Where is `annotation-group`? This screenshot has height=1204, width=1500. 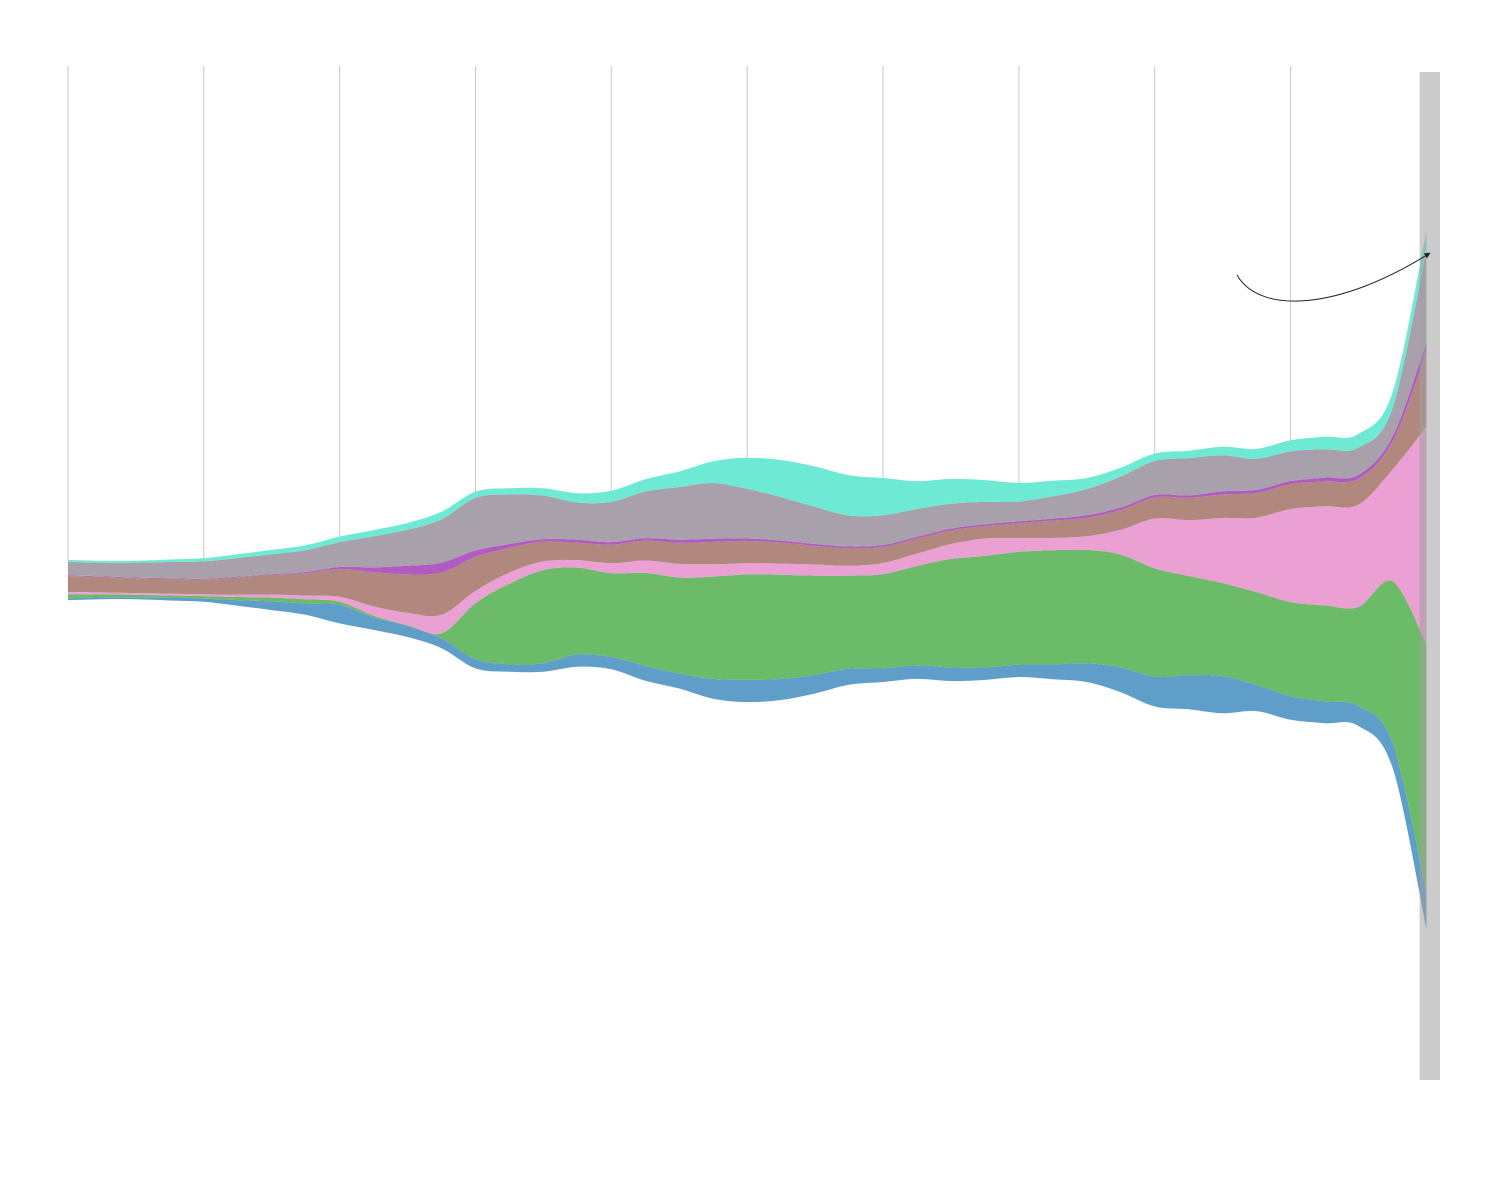 annotation-group is located at coordinates (1333, 277).